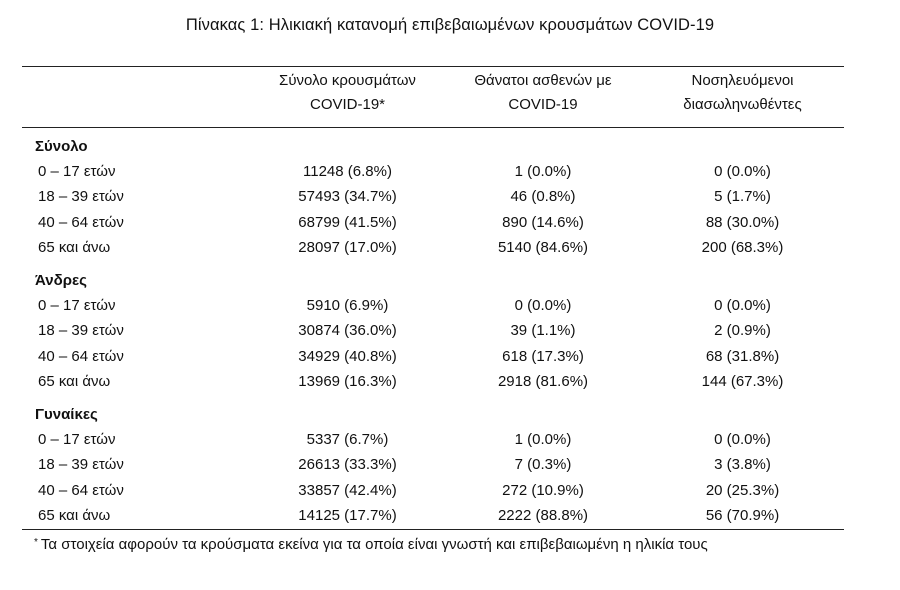 The image size is (900, 590). I want to click on cases-cell: 11248 (6.8%), so click(347, 171).